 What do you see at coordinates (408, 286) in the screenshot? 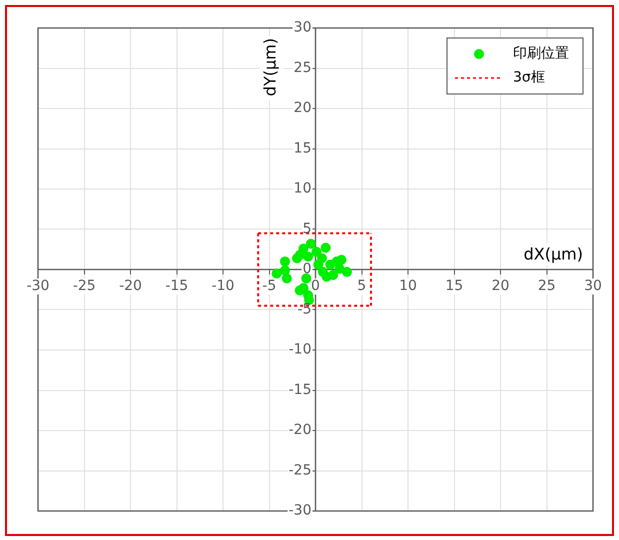
I see `x-tick-label: 10` at bounding box center [408, 286].